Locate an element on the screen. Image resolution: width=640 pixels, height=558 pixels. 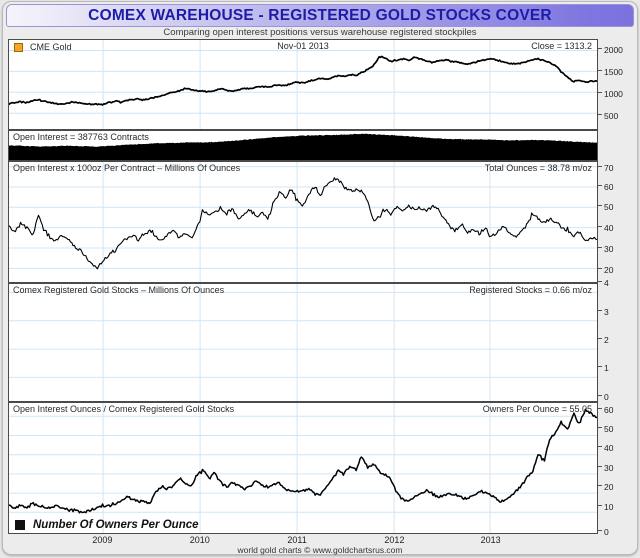
x-label-2010: 2010 is located at coordinates (199, 540).